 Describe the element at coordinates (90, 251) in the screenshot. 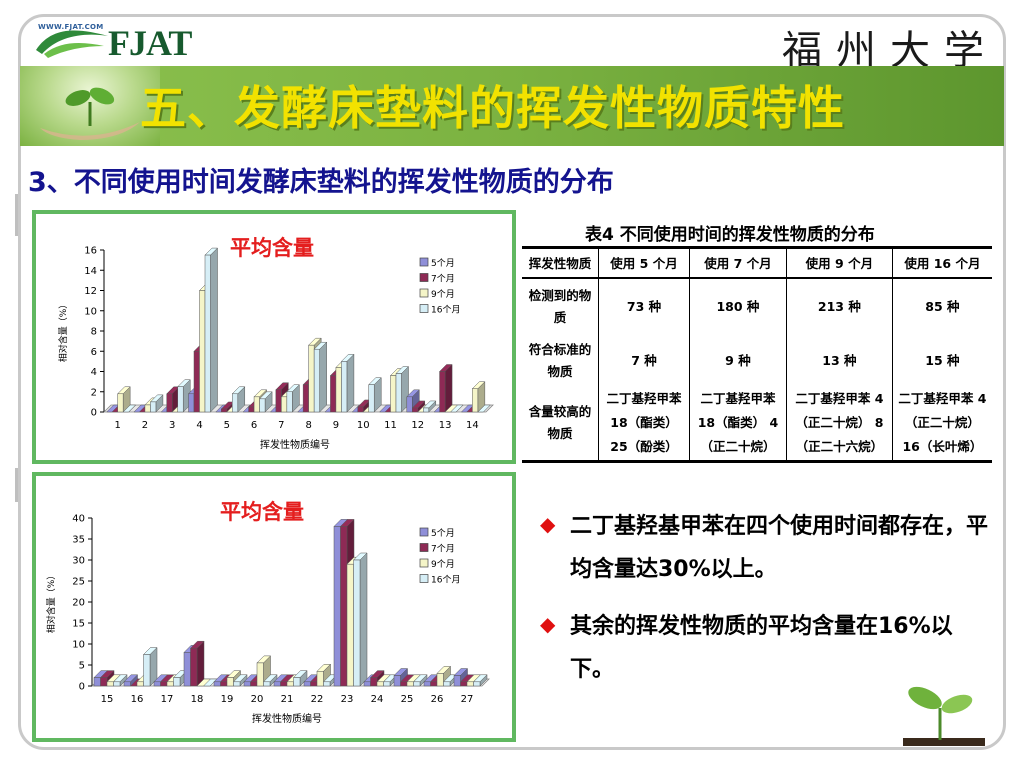

I see `y-tick-label: 16` at that location.